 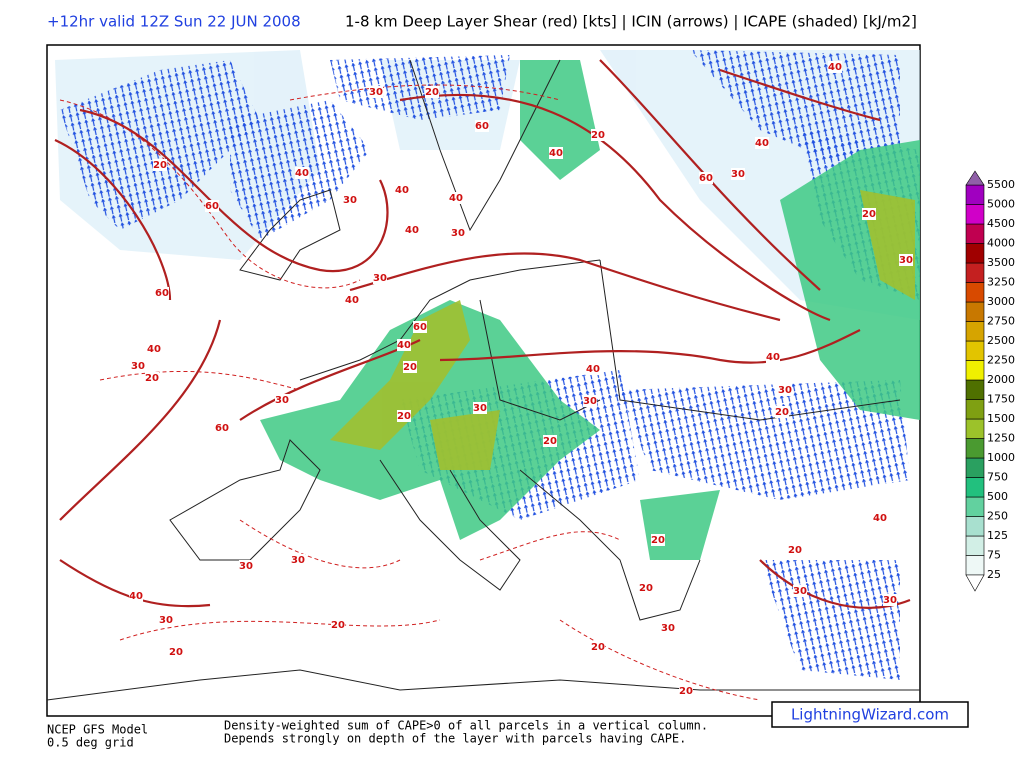 What do you see at coordinates (1001, 223) in the screenshot?
I see `colorbar-label: 4500` at bounding box center [1001, 223].